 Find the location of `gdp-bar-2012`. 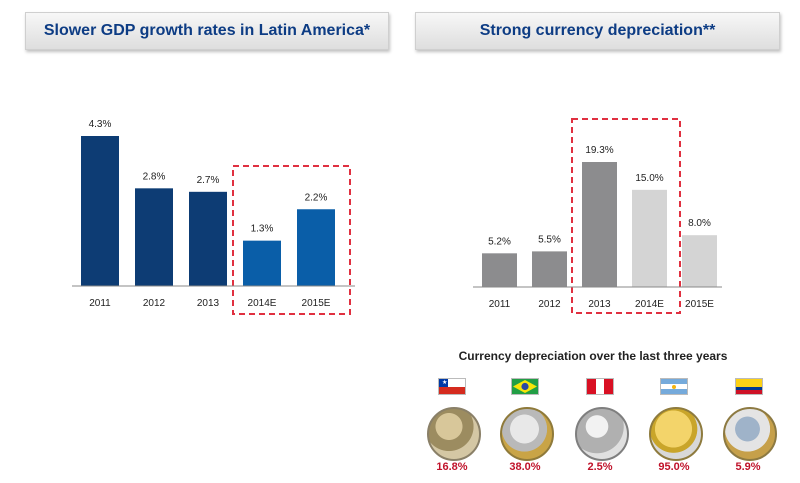

gdp-bar-2012 is located at coordinates (154, 237).